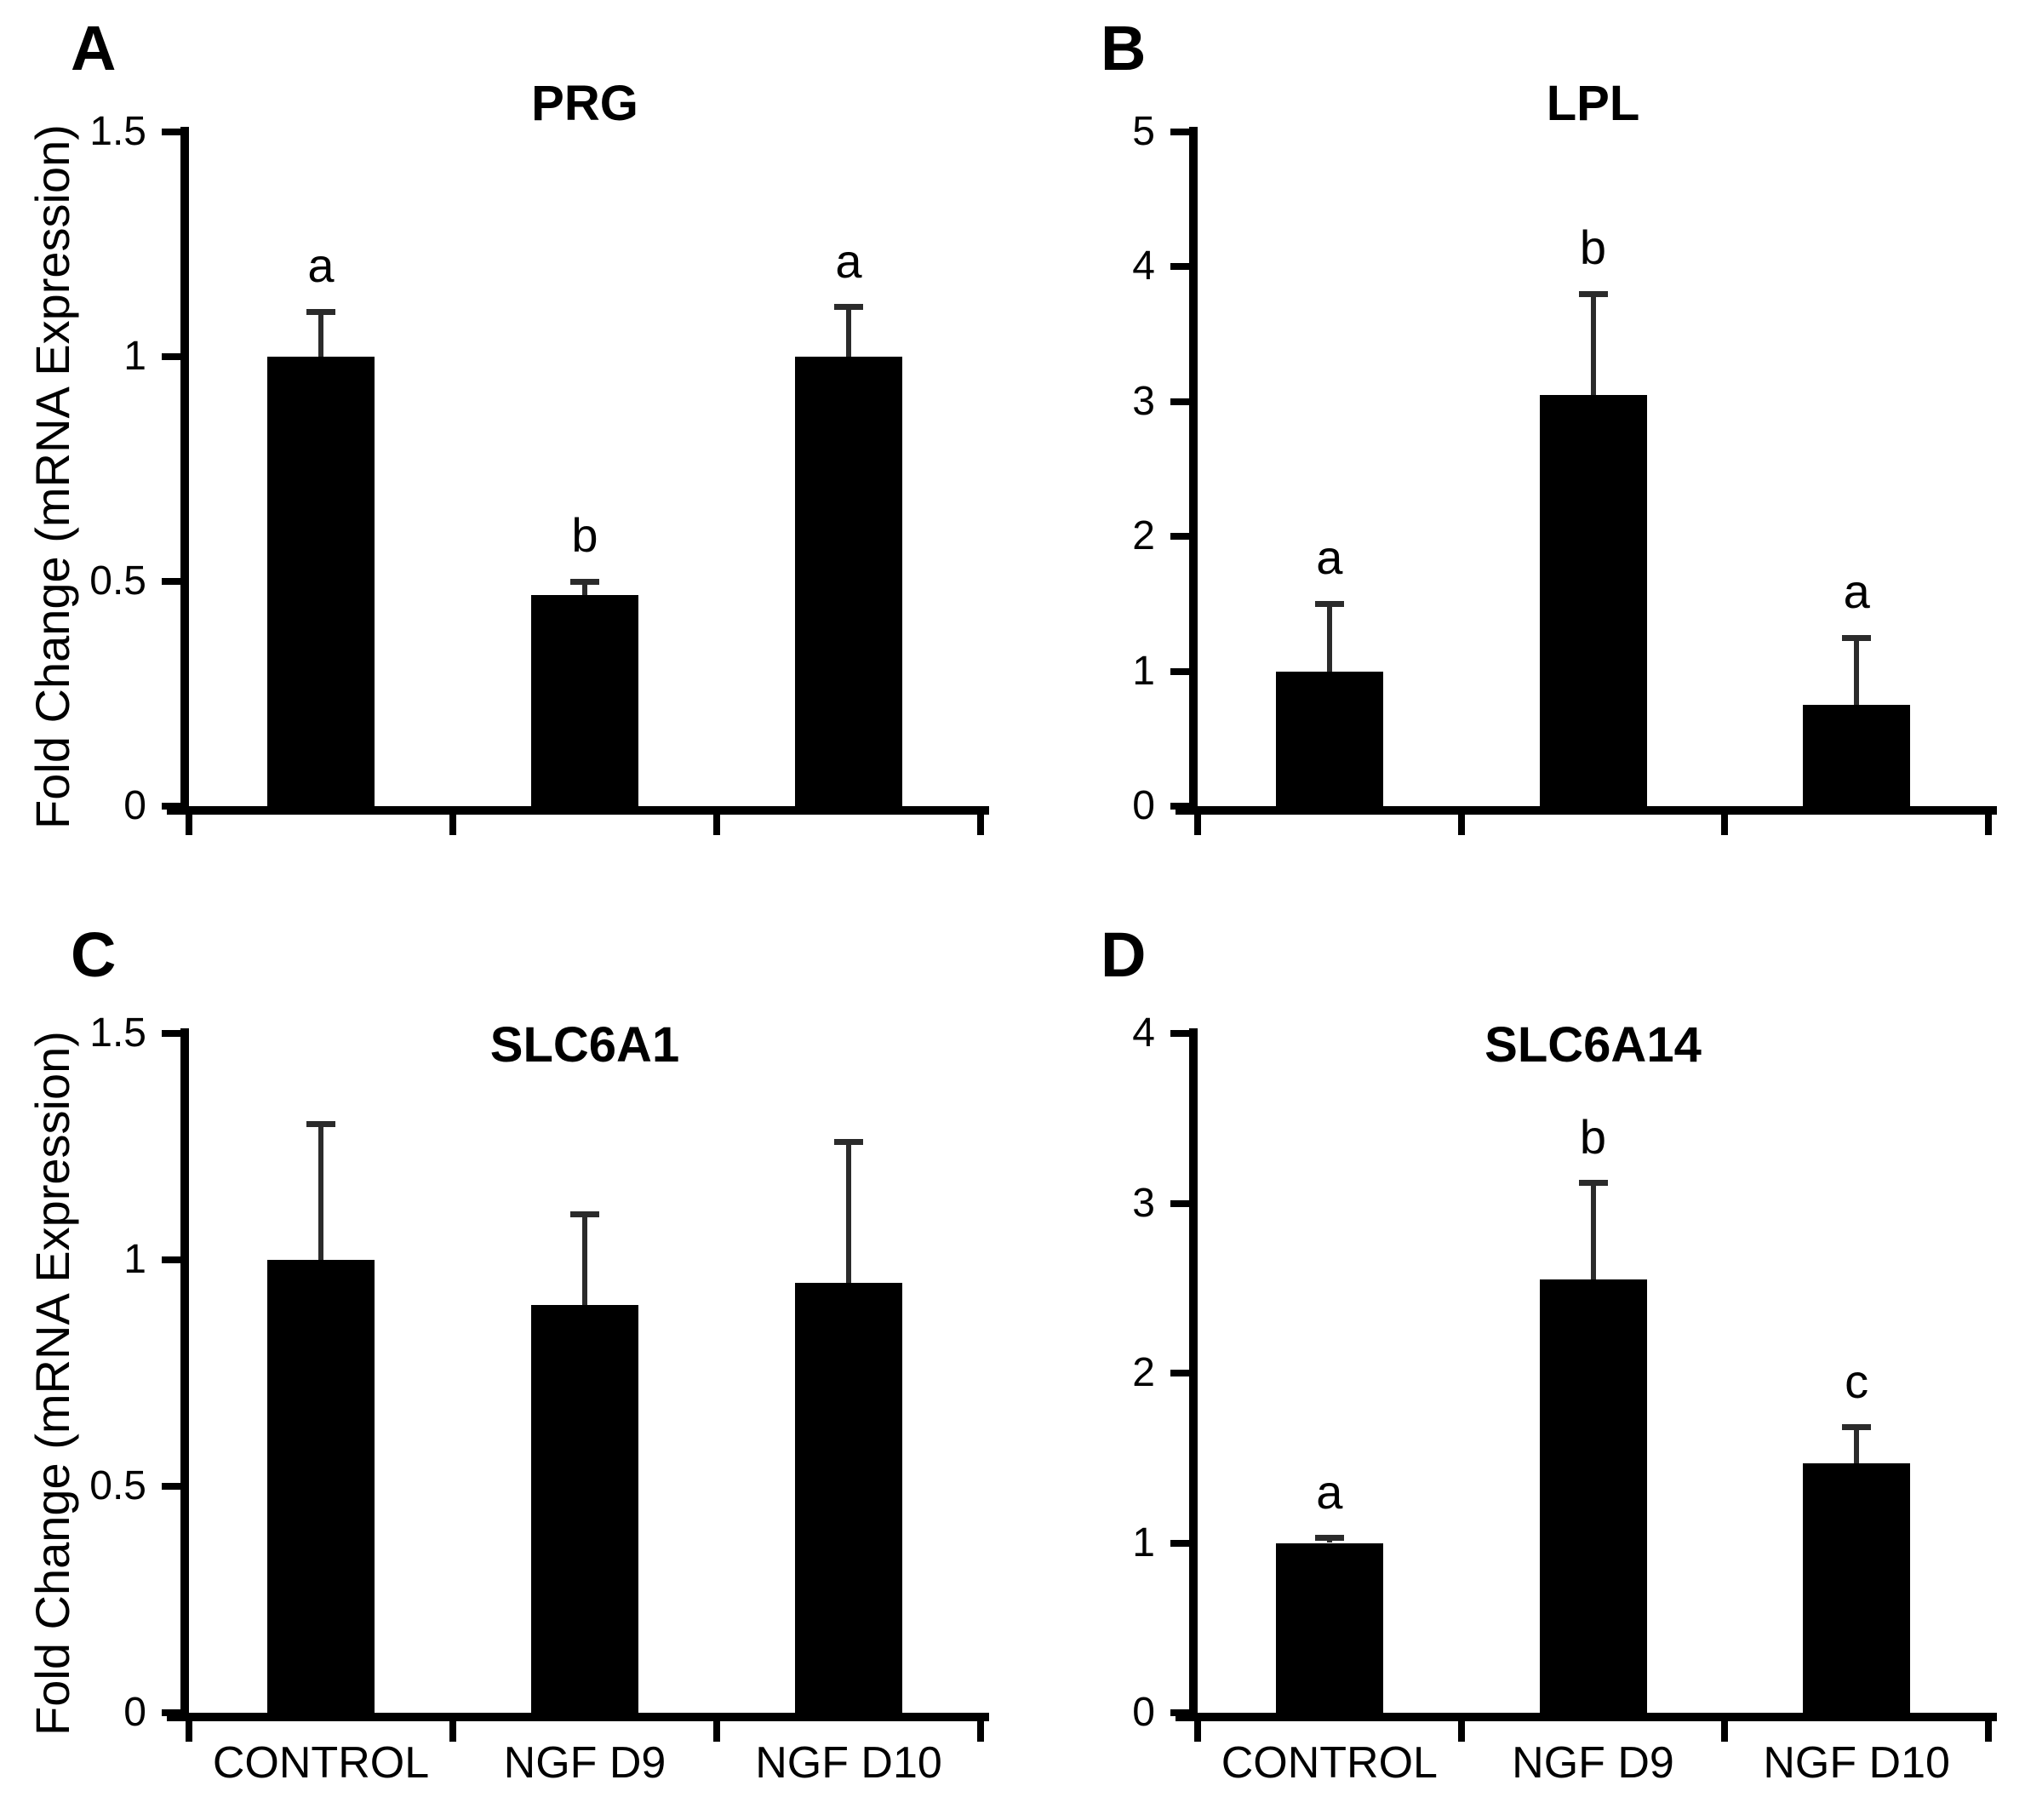 This screenshot has width=2025, height=1820. I want to click on category-label-c-0: CONTROL, so click(321, 1763).